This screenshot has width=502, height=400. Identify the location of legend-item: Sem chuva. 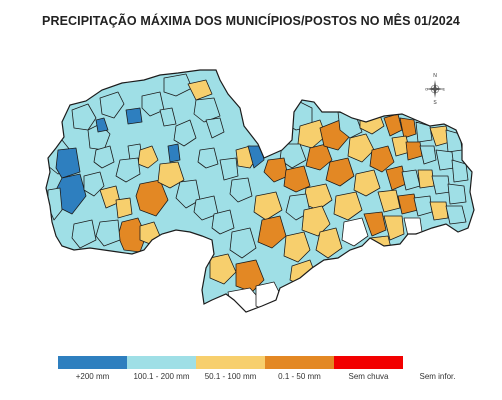
(368, 368).